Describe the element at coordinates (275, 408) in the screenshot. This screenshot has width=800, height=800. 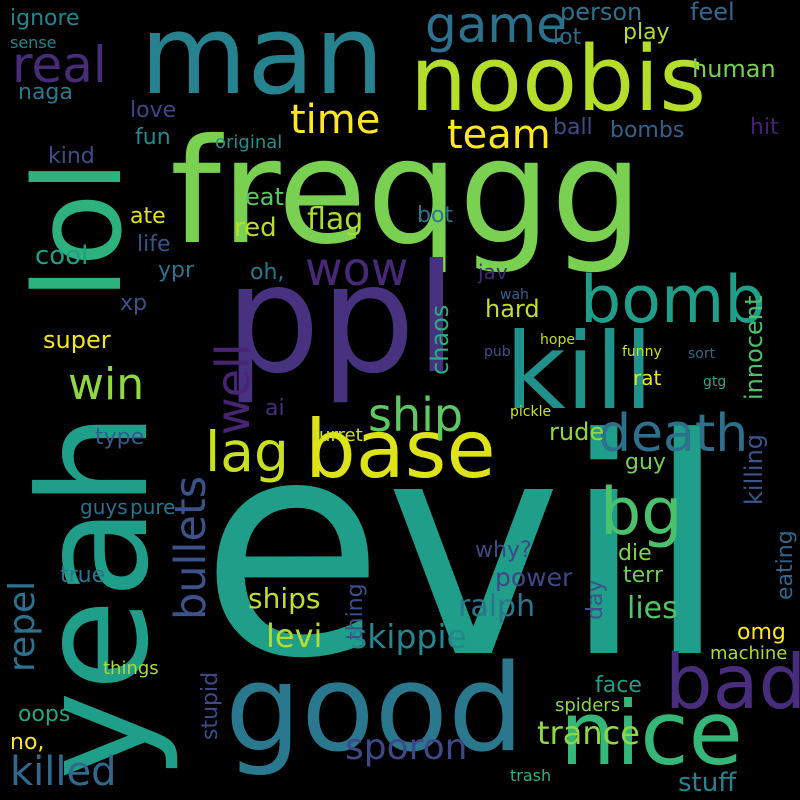
I see `word-ai: ai` at that location.